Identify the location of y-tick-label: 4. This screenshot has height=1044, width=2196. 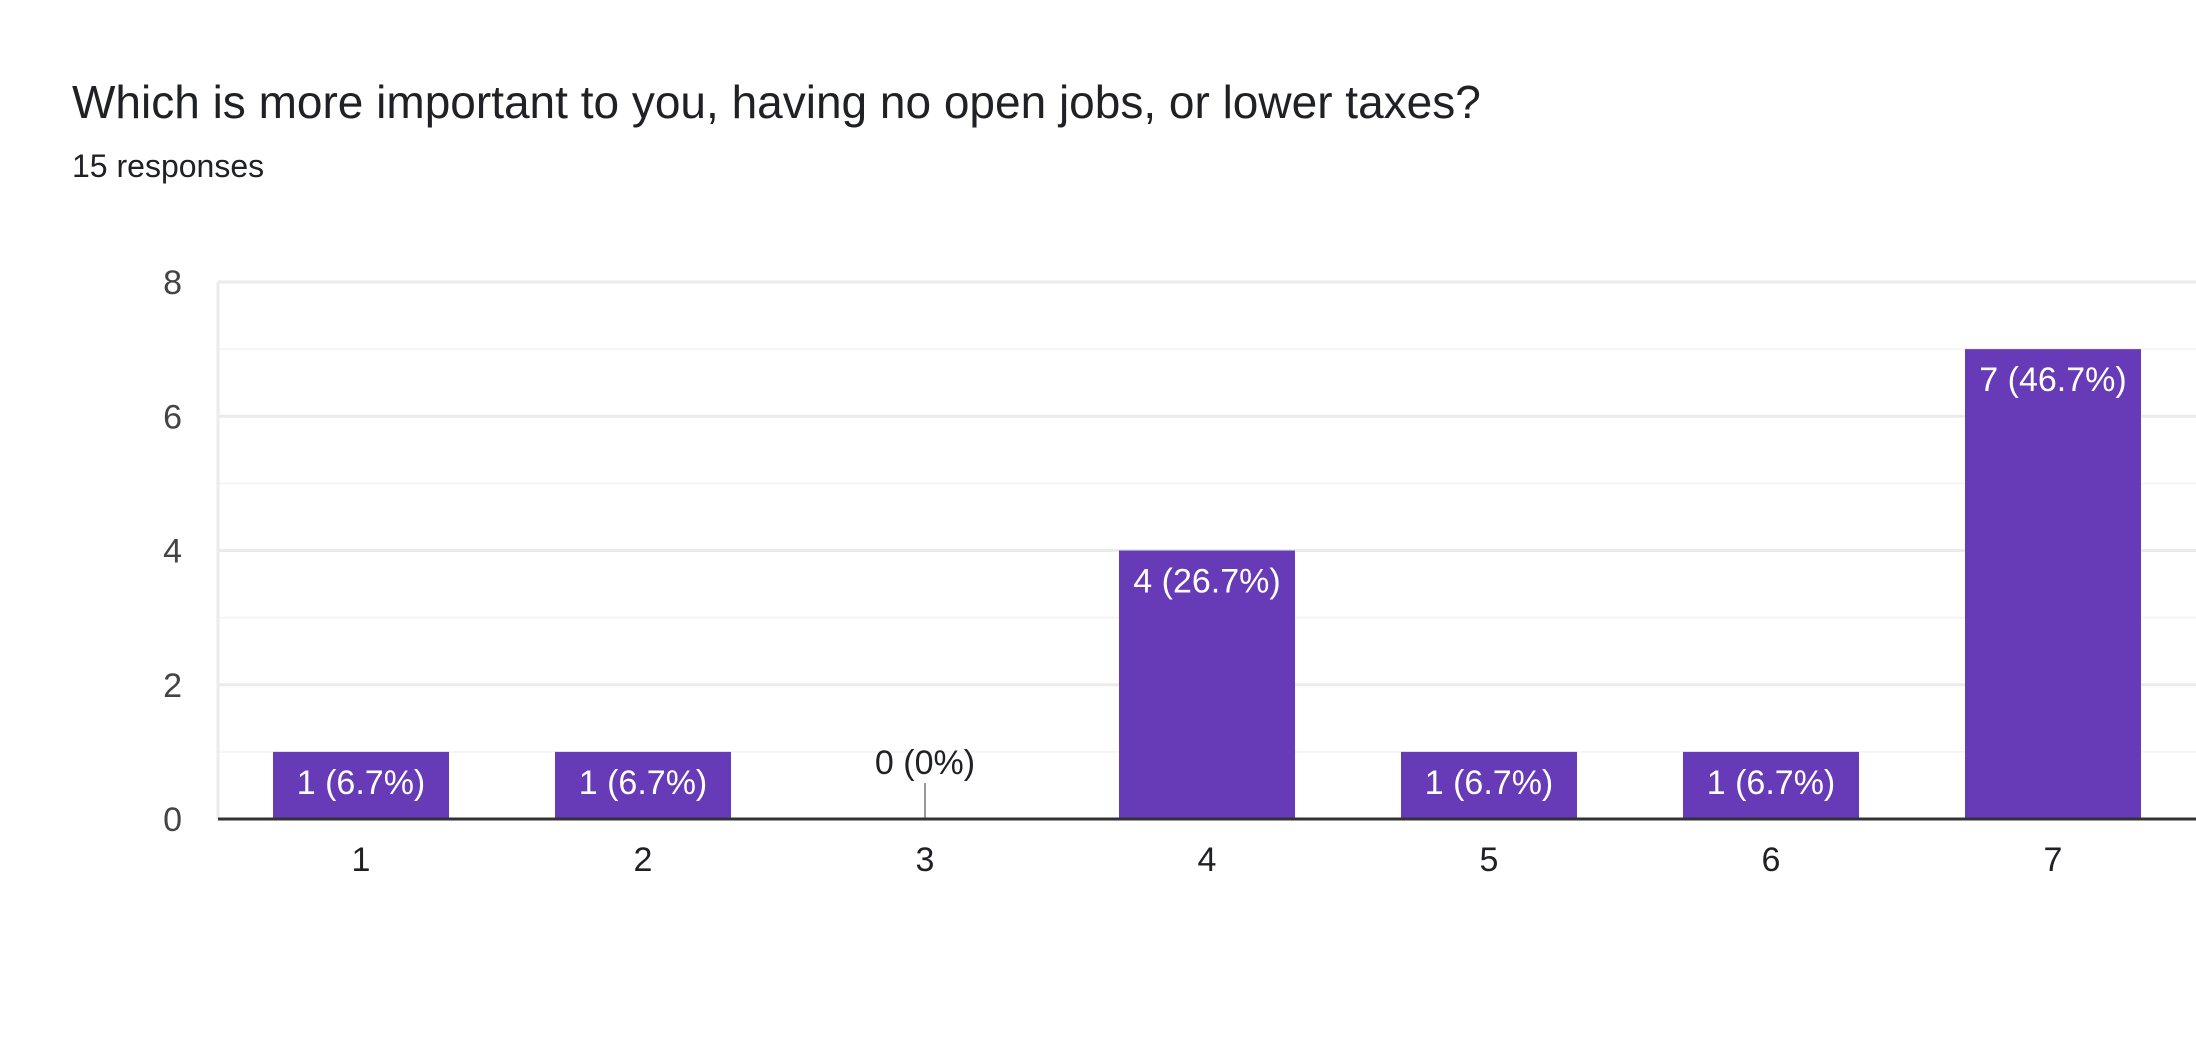
(172, 552).